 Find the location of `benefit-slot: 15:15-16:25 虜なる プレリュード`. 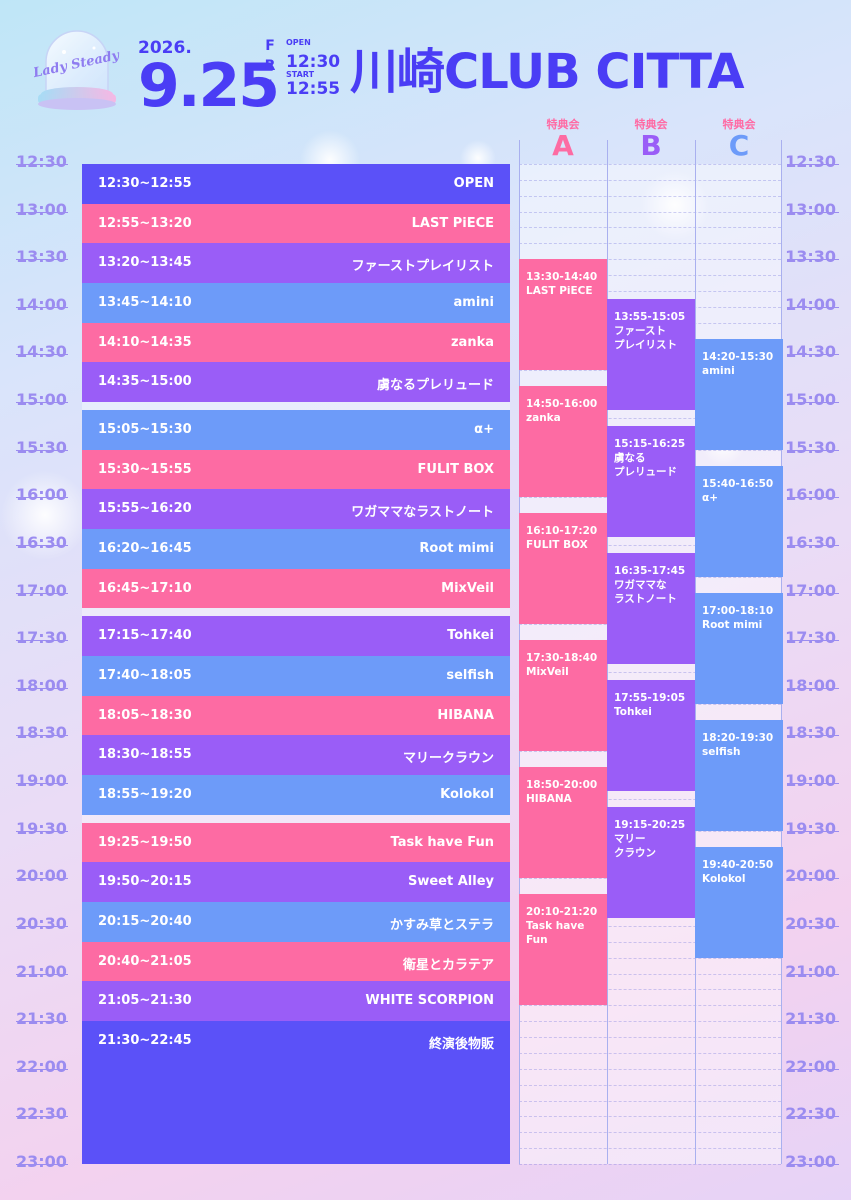

benefit-slot: 15:15-16:25 虜なる プレリュード is located at coordinates (651, 481).